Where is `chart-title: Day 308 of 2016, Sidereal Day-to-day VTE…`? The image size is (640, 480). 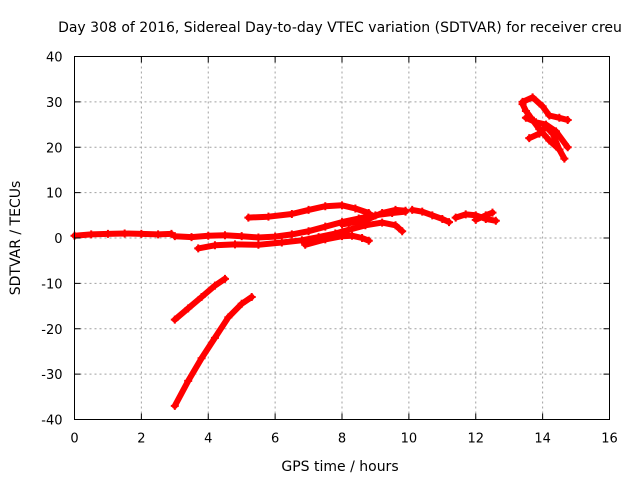
chart-title: Day 308 of 2016, Sidereal Day-to-day VTE… is located at coordinates (340, 28).